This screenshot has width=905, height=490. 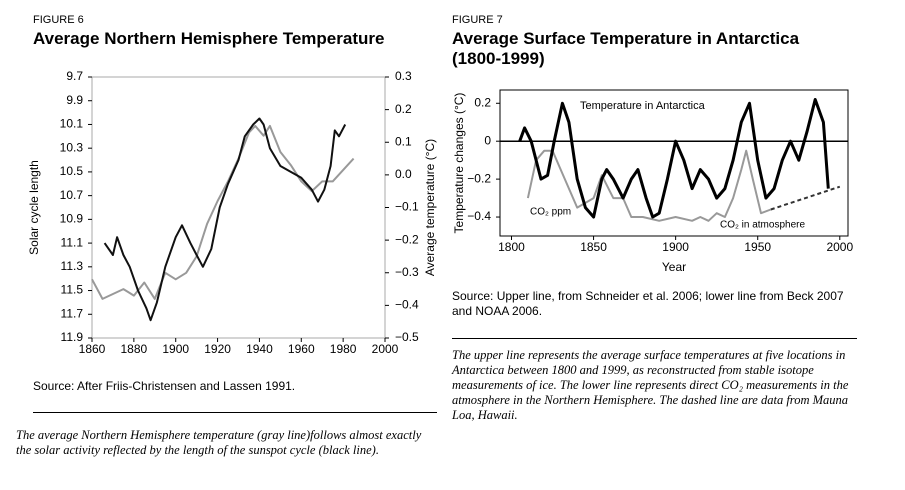 I want to click on figure-subtitle: (1800-1999), so click(x=498, y=58).